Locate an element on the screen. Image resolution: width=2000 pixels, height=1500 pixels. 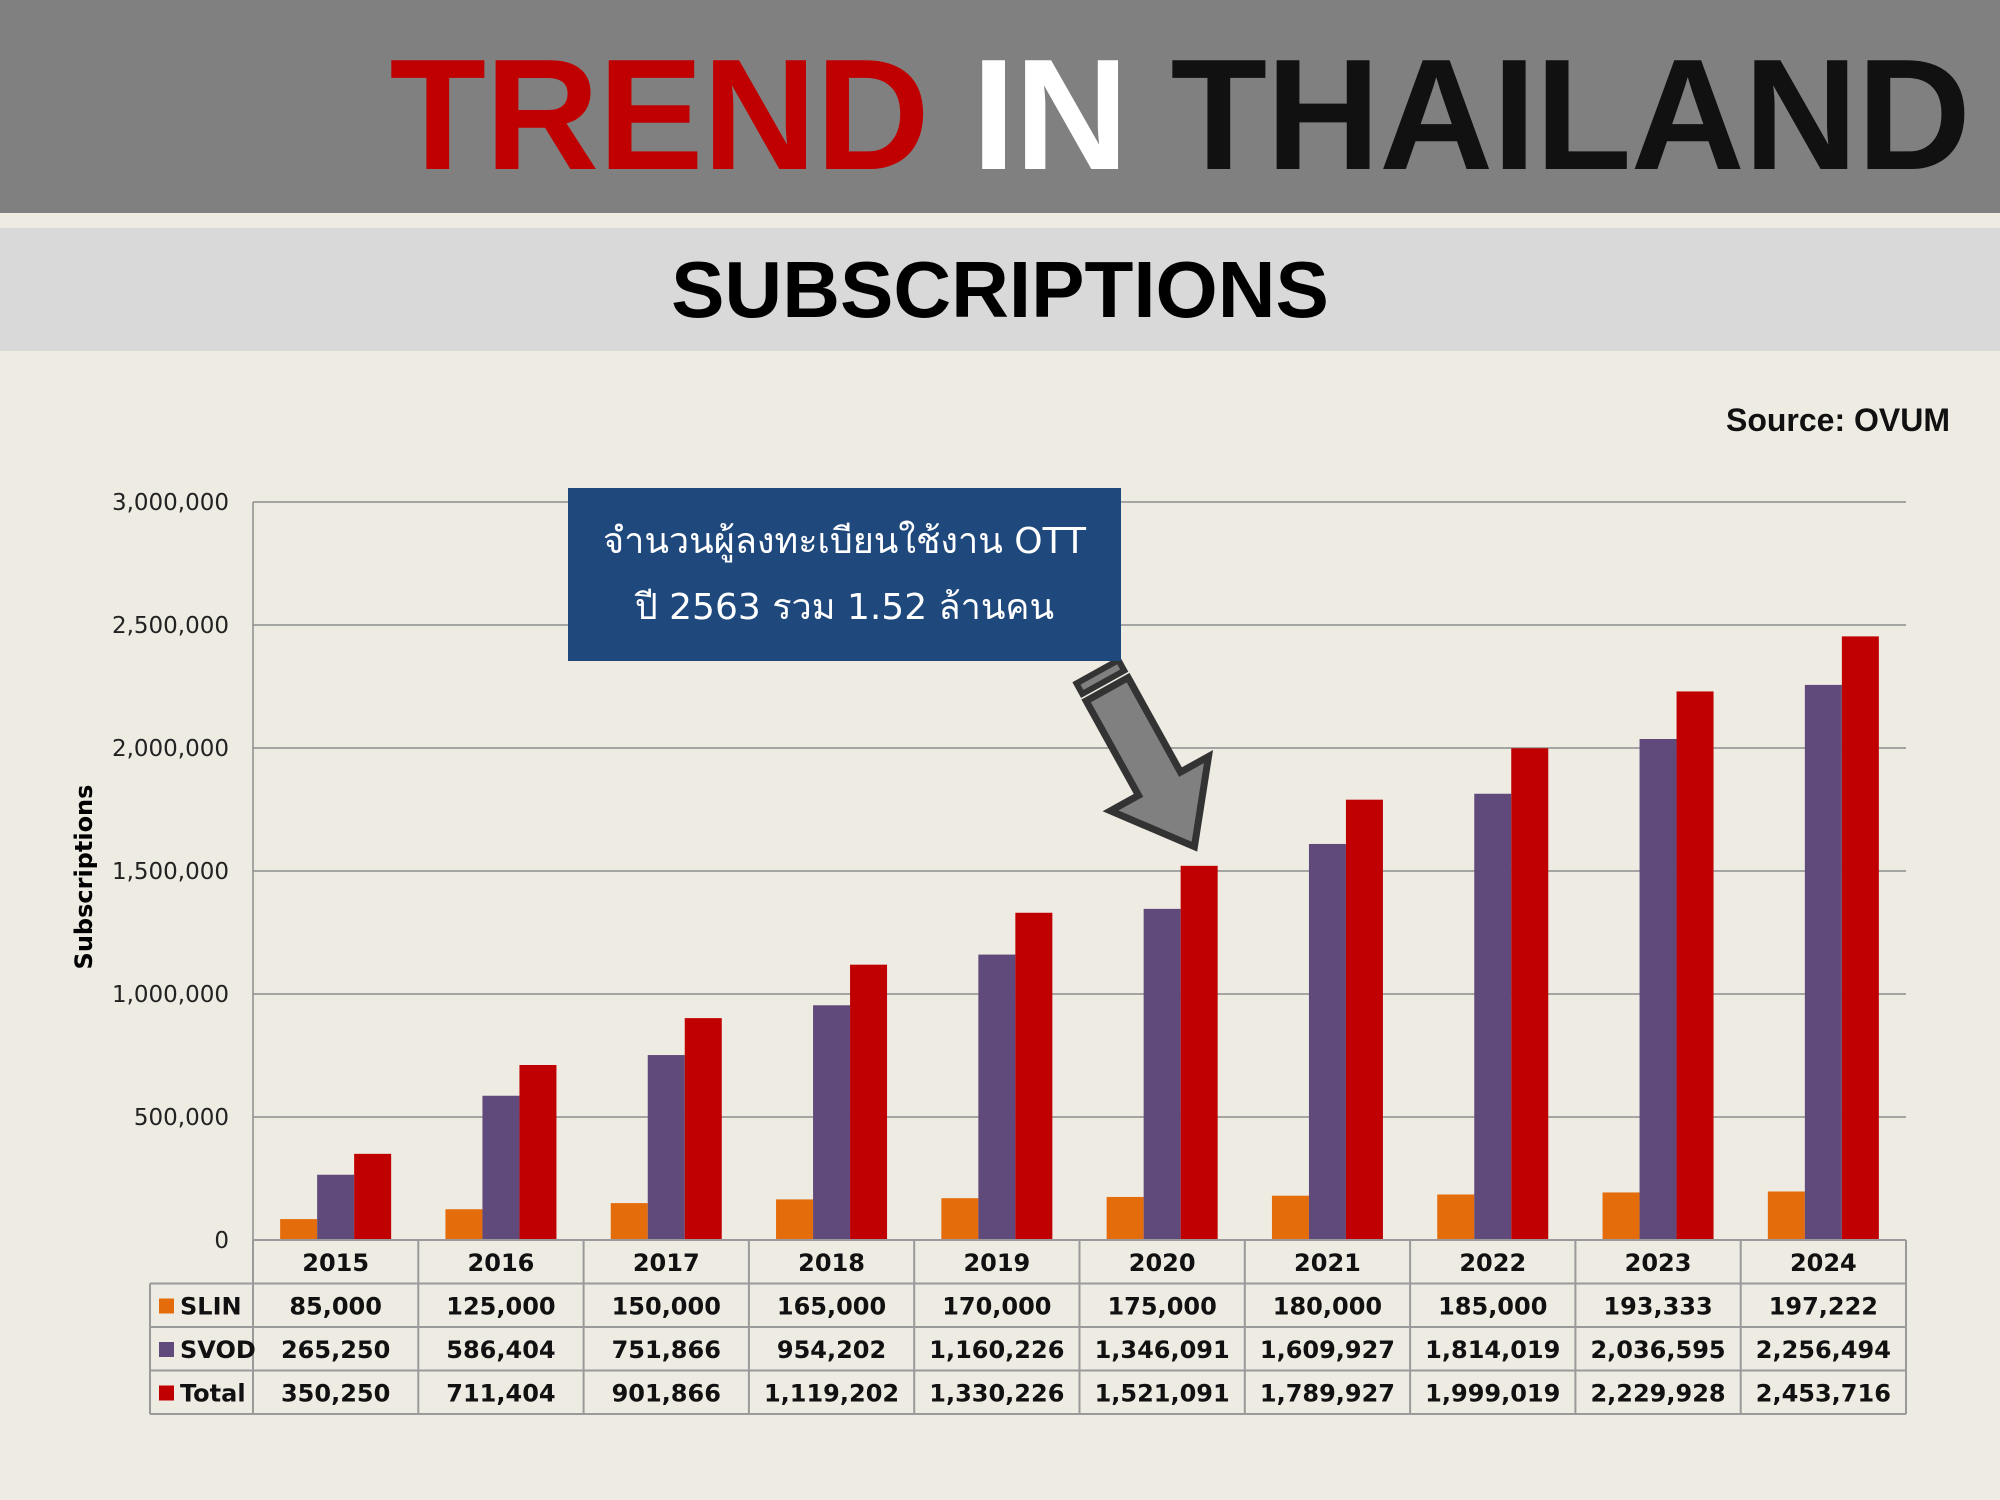
data-label-slin: 197,222 is located at coordinates (1823, 1307).